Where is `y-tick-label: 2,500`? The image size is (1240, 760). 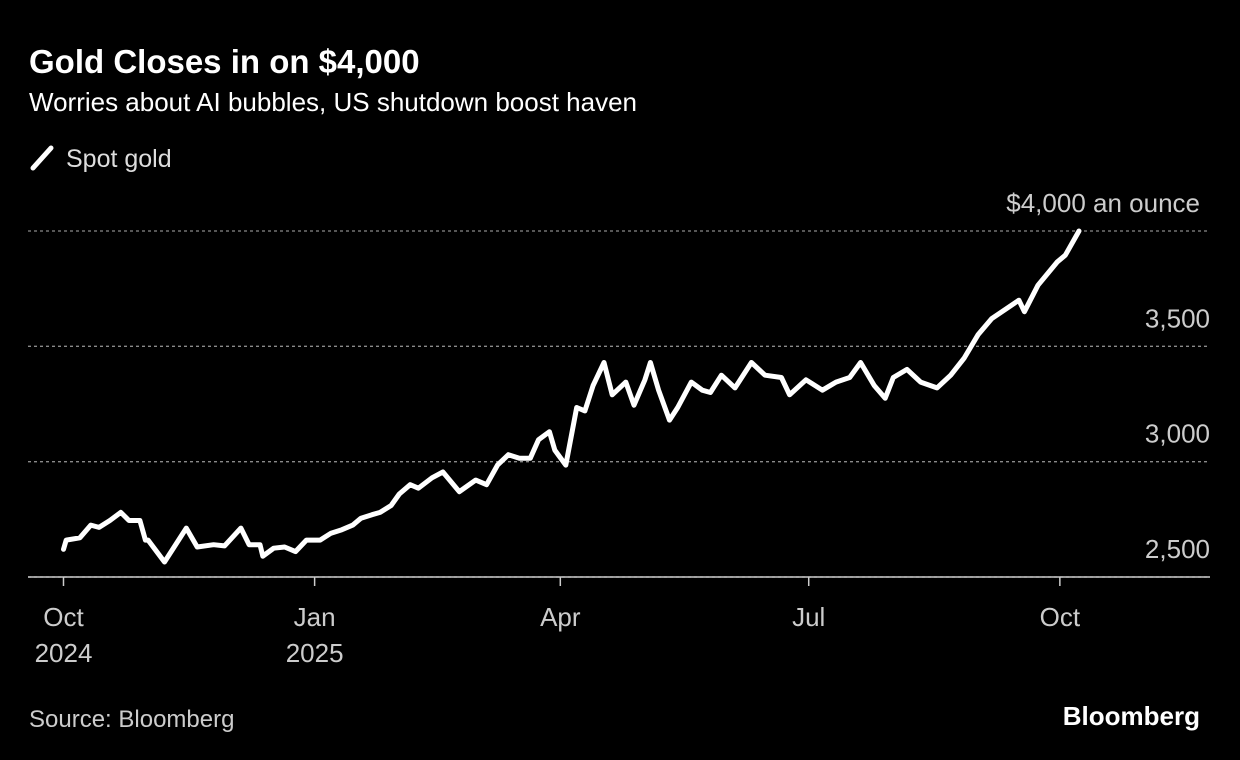
y-tick-label: 2,500 is located at coordinates (1177, 549).